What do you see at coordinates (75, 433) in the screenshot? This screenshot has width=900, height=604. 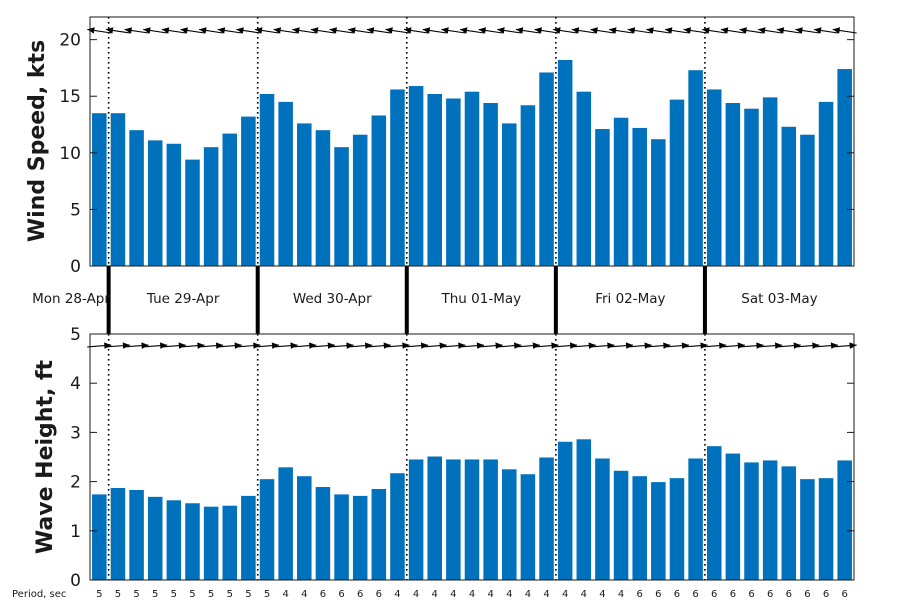 I see `wave-tick-label-3: 3` at bounding box center [75, 433].